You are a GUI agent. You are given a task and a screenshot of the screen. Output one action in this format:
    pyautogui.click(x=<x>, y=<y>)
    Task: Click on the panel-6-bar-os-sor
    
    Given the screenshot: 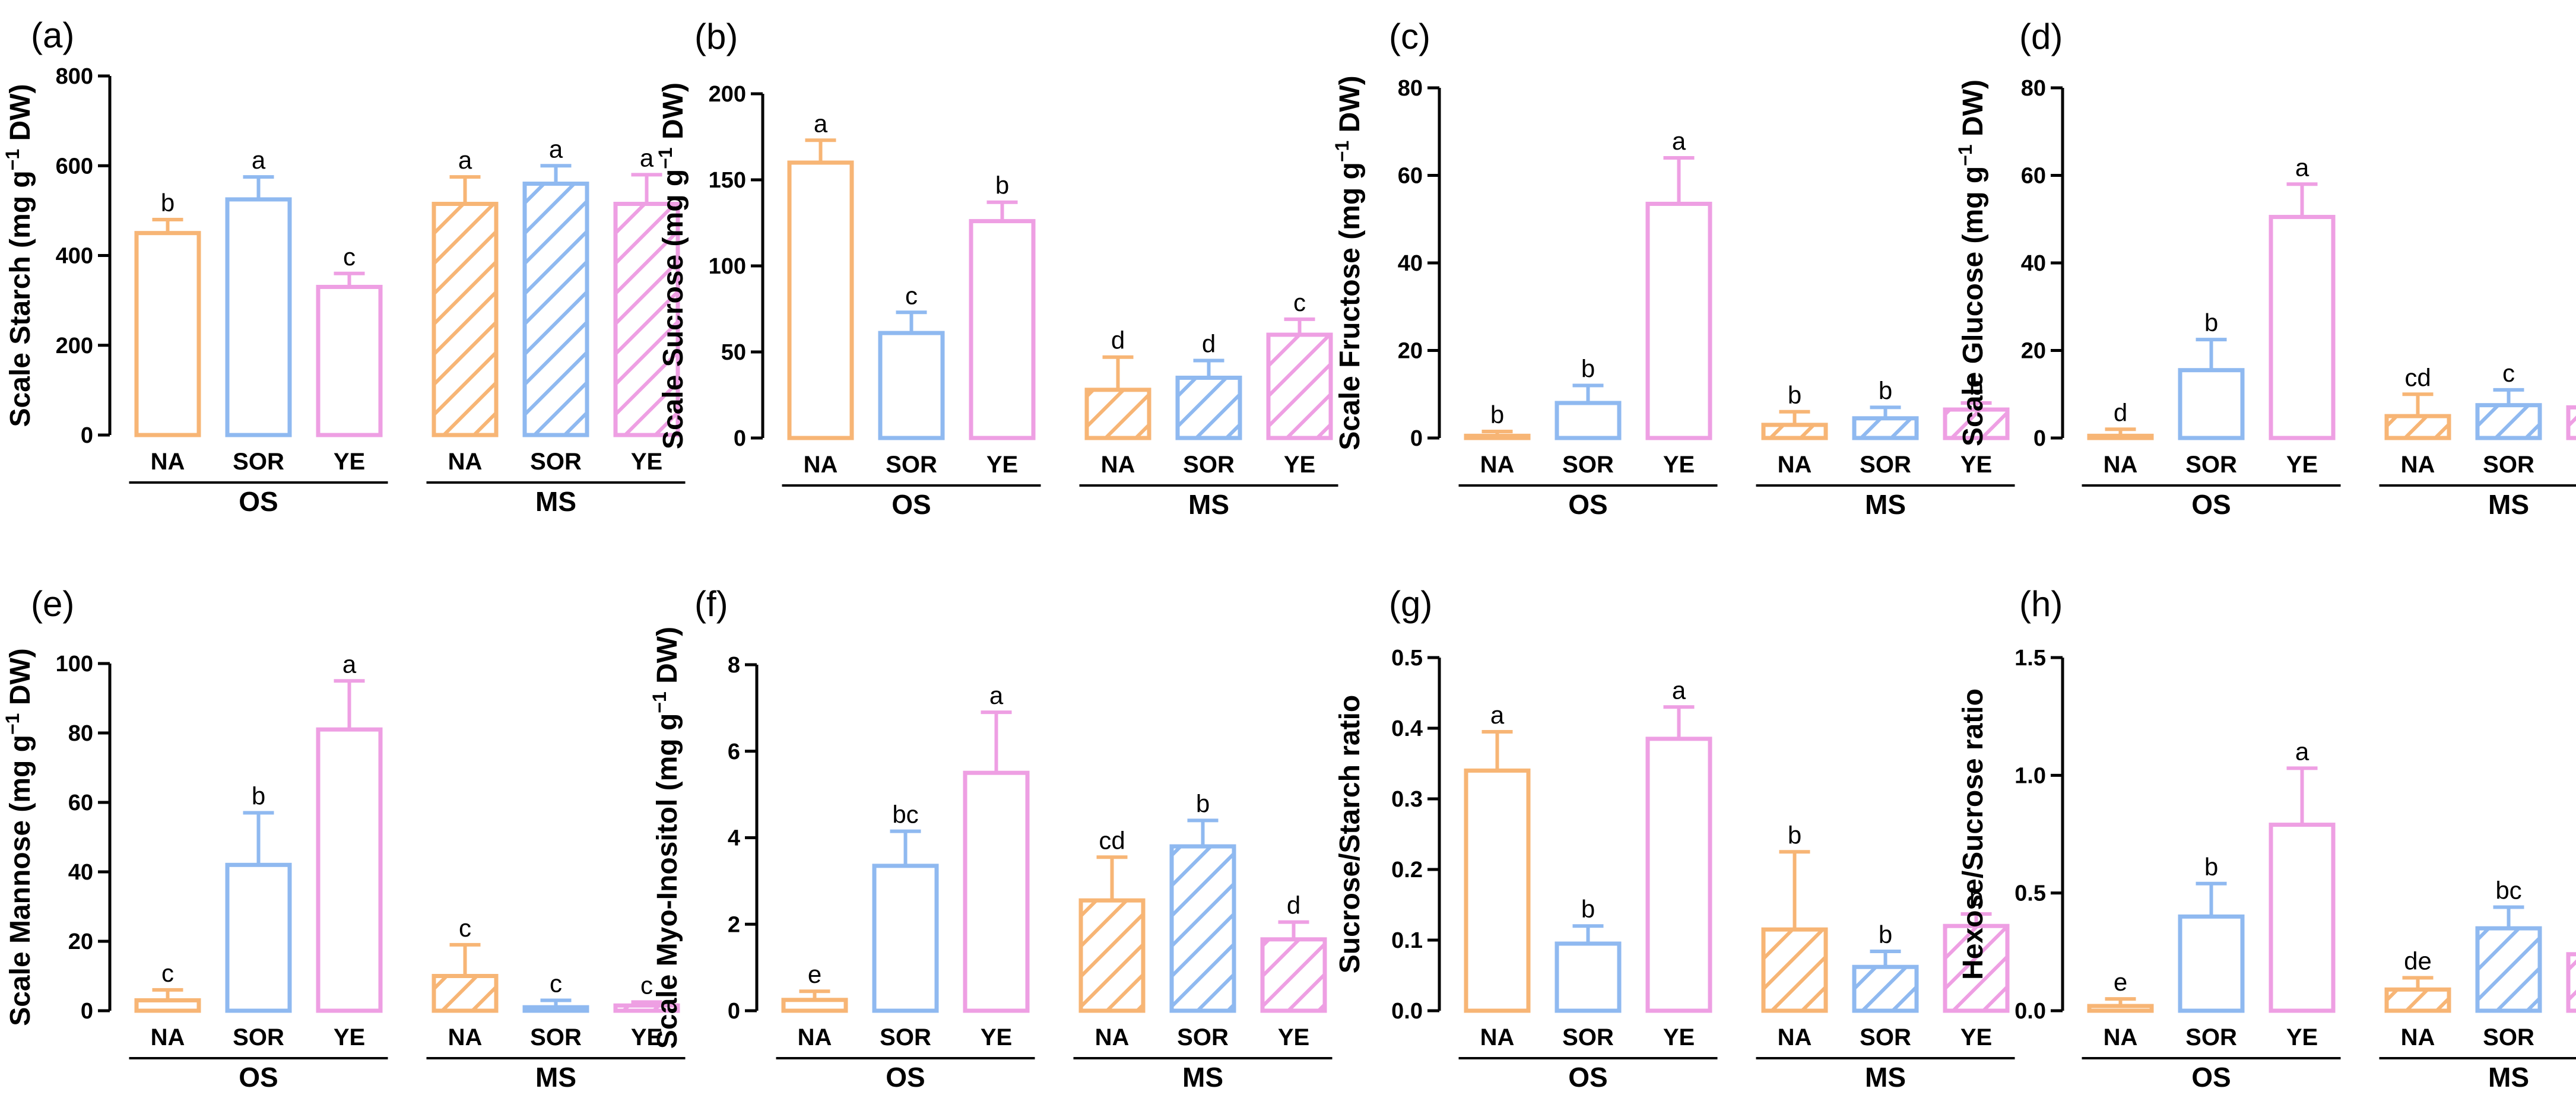 What is the action you would take?
    pyautogui.click(x=905, y=938)
    